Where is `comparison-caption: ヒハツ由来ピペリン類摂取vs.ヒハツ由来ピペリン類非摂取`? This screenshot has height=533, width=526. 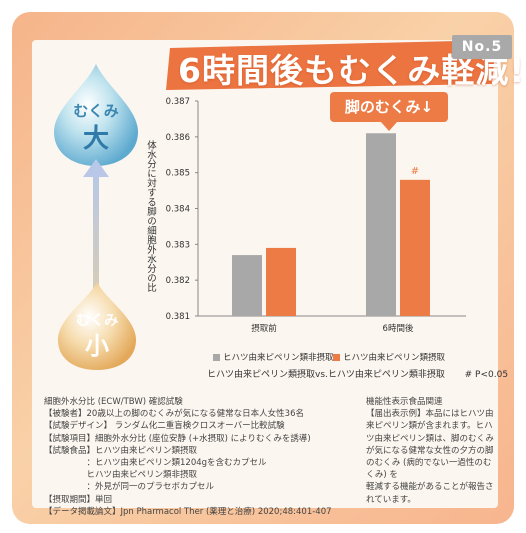
comparison-caption: ヒハツ由来ピペリン類摂取vs.ヒハツ由来ピペリン類非摂取 is located at coordinates (326, 375).